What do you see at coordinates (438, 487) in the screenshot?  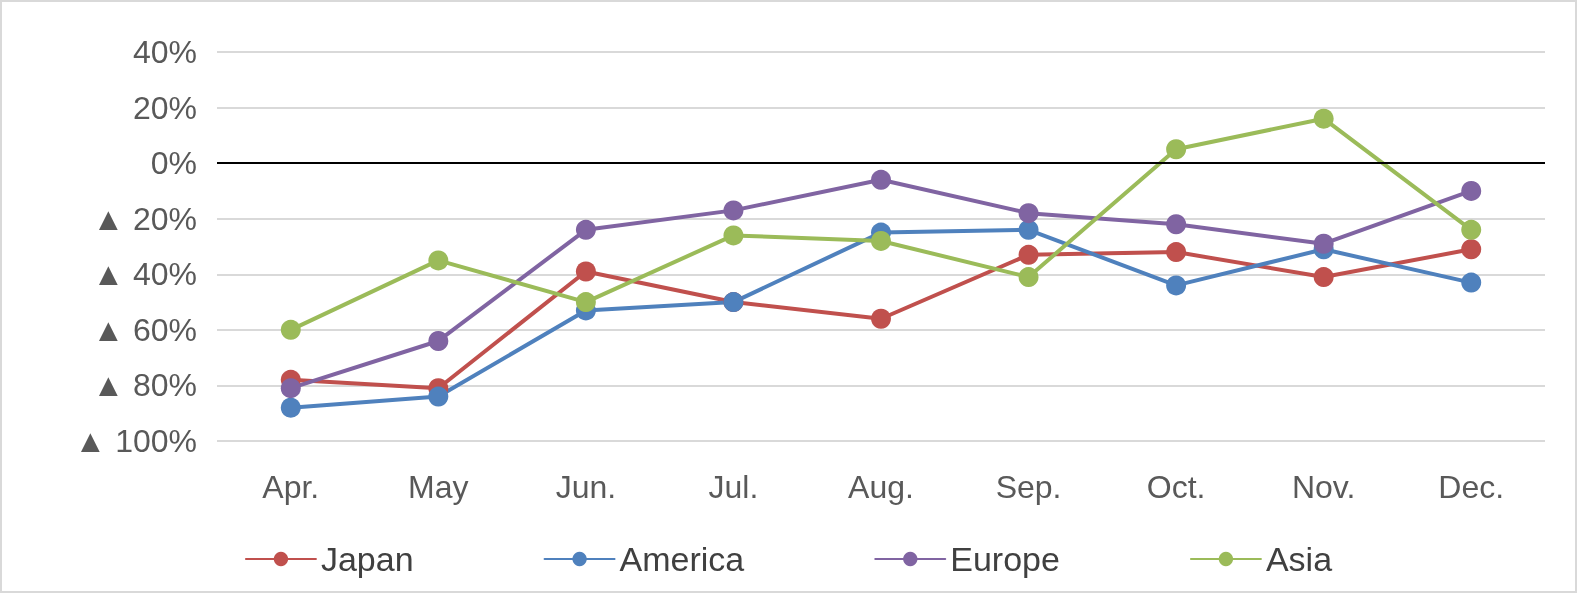 I see `x-tick-label: May` at bounding box center [438, 487].